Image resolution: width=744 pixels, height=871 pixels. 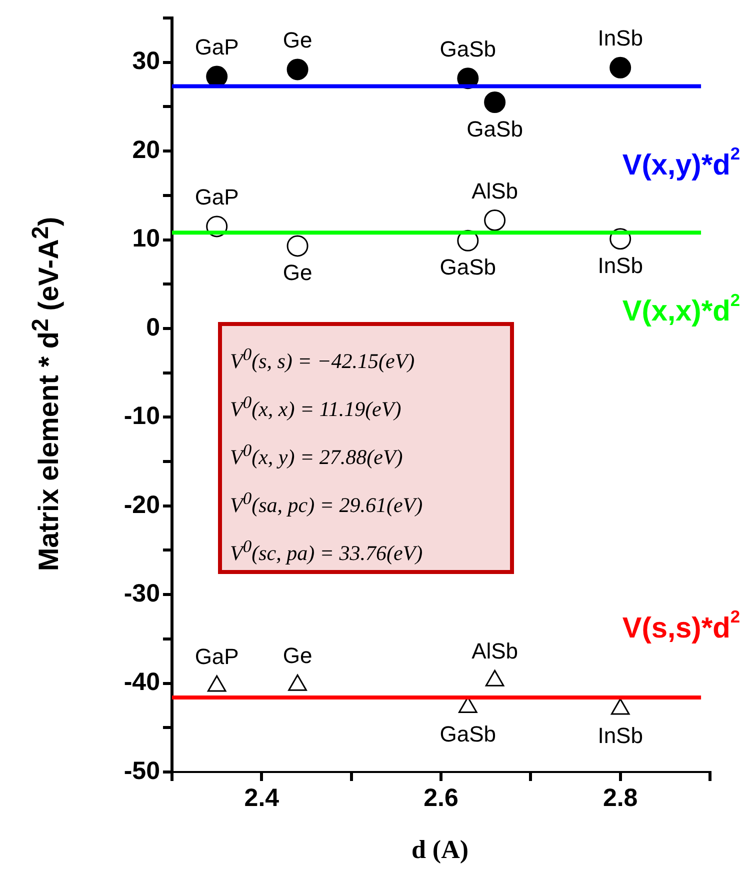 What do you see at coordinates (153, 327) in the screenshot?
I see `y-tick-label: 0` at bounding box center [153, 327].